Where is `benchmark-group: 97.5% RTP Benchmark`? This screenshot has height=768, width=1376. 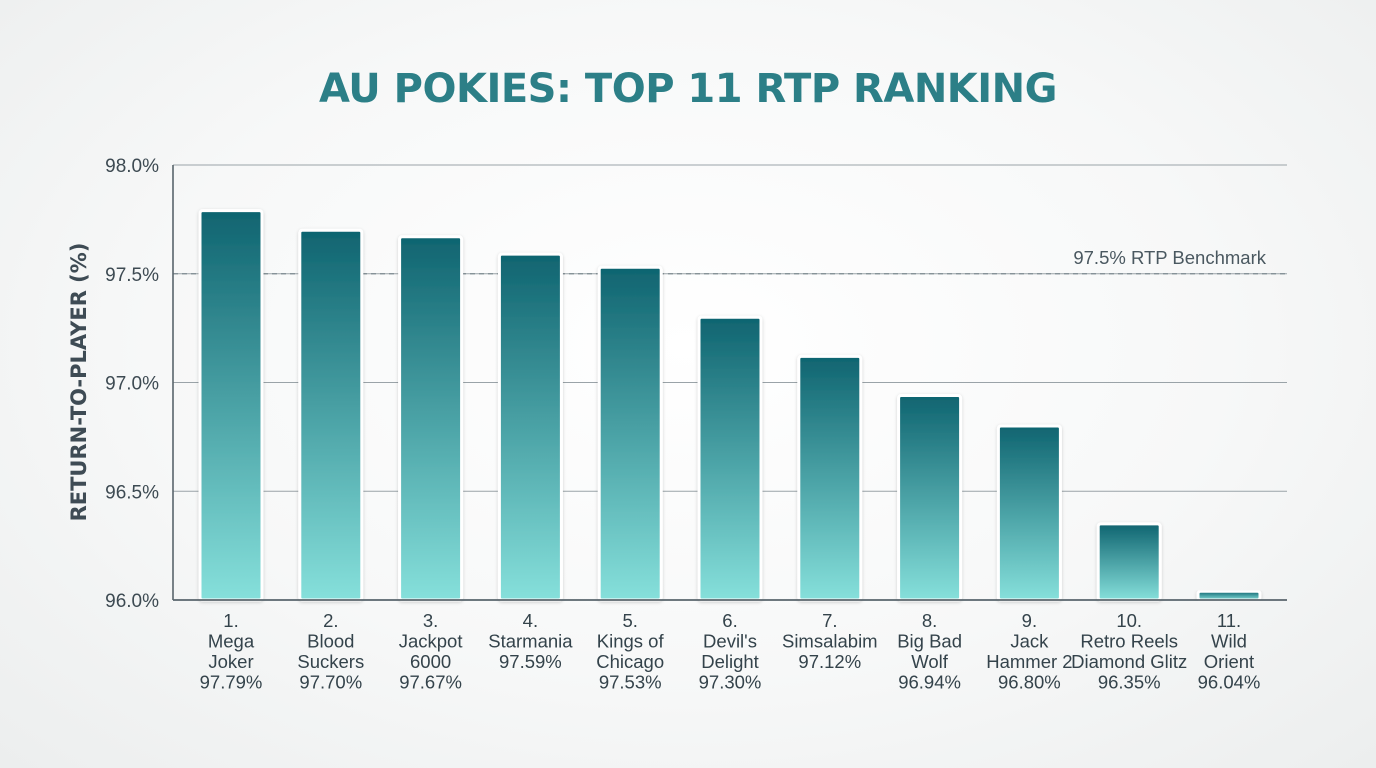 benchmark-group: 97.5% RTP Benchmark is located at coordinates (730, 261).